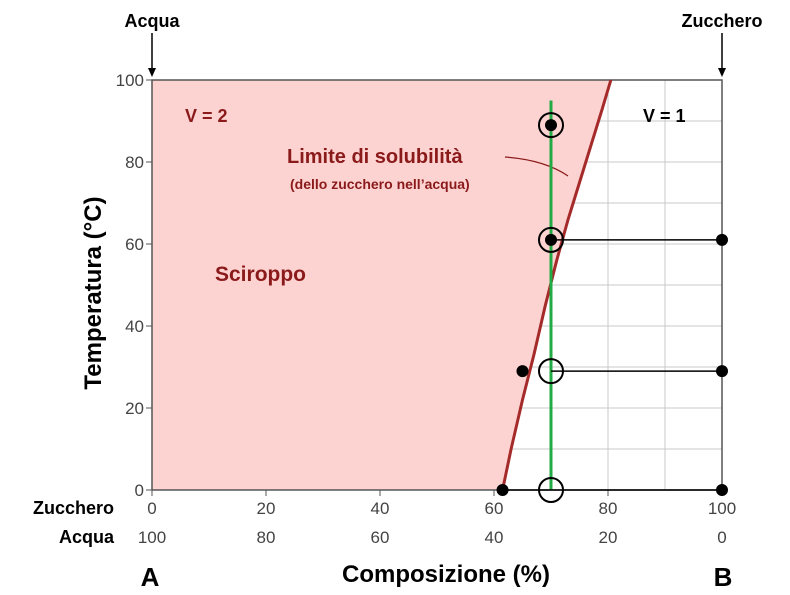 The width and height of the screenshot is (790, 595). What do you see at coordinates (152, 537) in the screenshot?
I see `x-tick-label-acqua: 100` at bounding box center [152, 537].